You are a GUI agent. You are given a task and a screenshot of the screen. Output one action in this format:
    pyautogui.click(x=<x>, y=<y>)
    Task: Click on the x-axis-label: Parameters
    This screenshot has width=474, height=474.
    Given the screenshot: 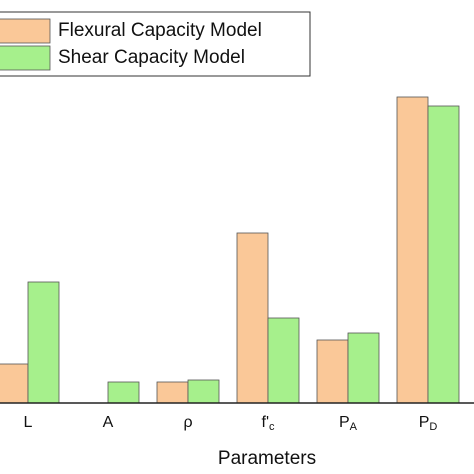 What is the action you would take?
    pyautogui.click(x=267, y=458)
    